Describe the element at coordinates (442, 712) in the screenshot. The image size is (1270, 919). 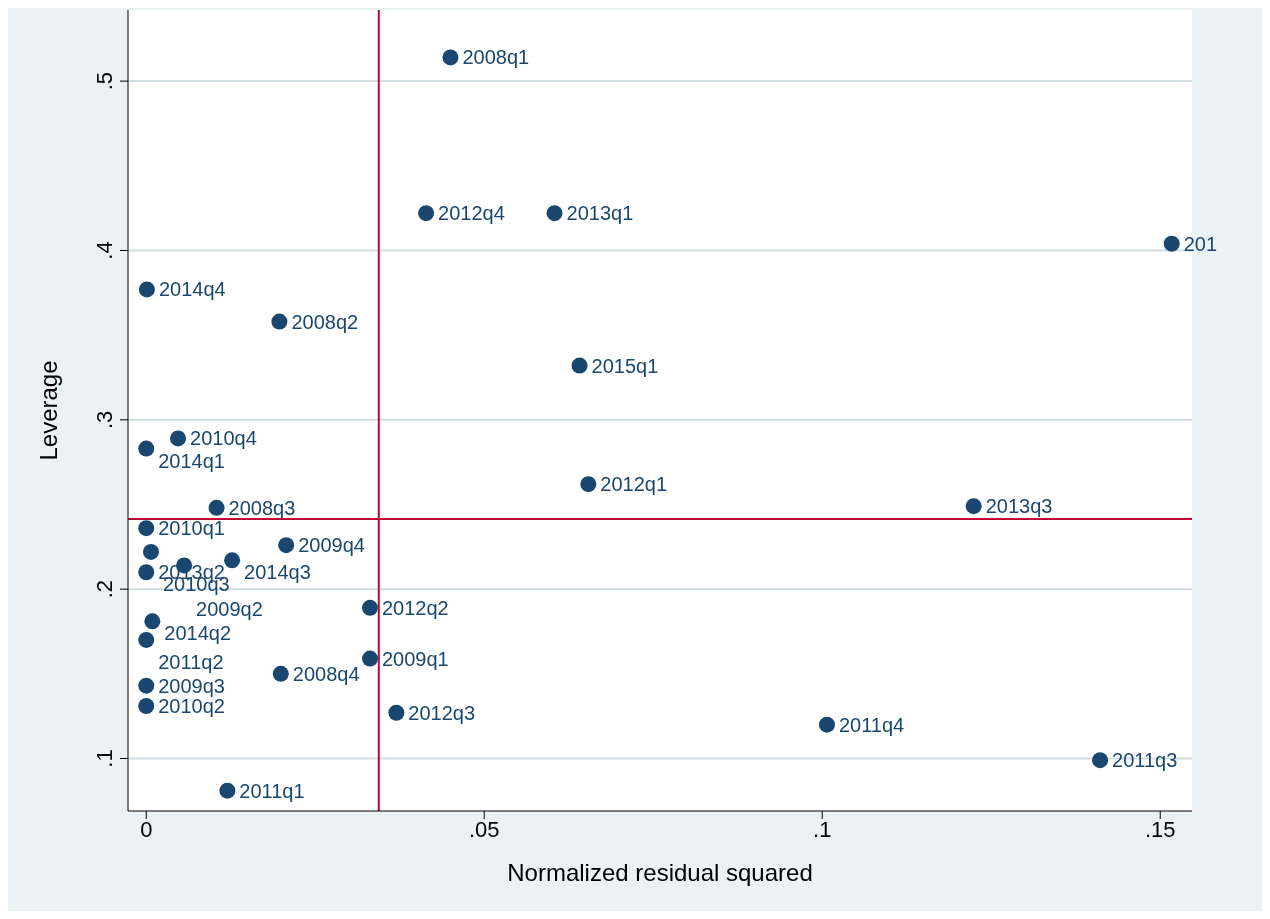
I see `annotation: 2012q3` at that location.